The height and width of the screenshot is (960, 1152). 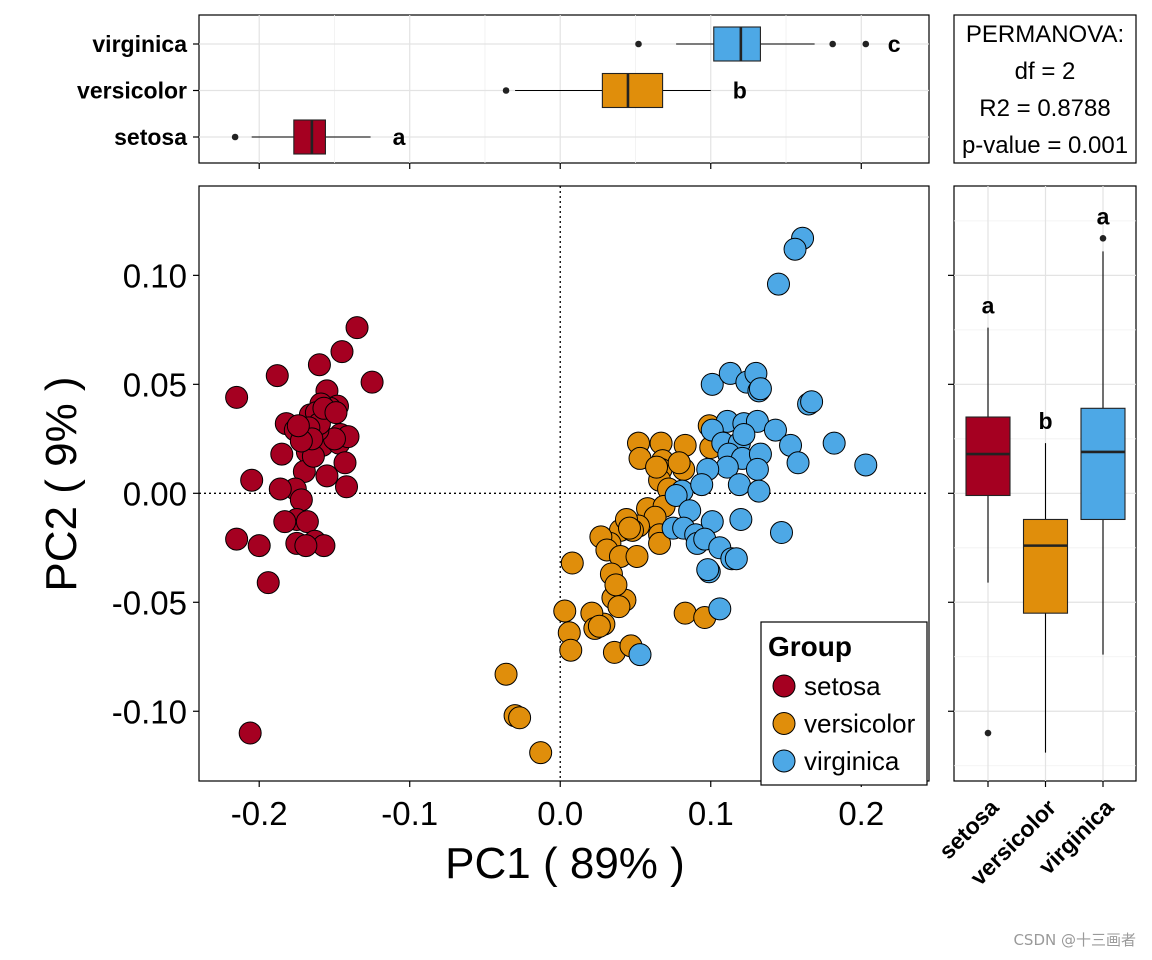 What do you see at coordinates (1045, 145) in the screenshot?
I see `permanova-pvalue: p-value = 0.001` at bounding box center [1045, 145].